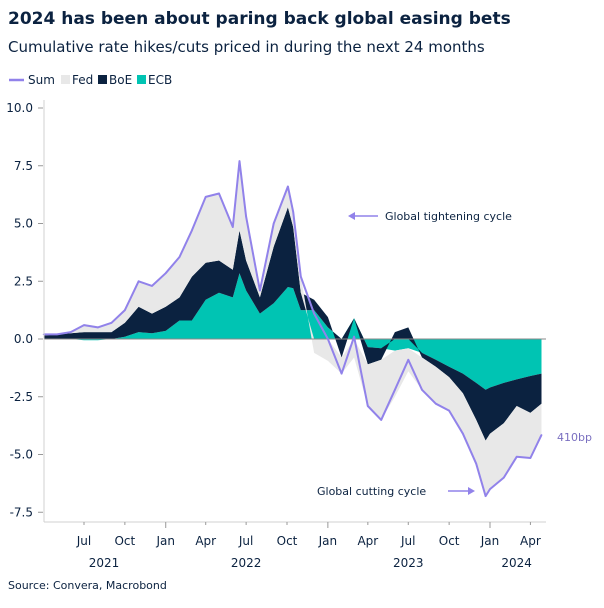  I want to click on annotation-cutting: Global cutting cycle, so click(396, 491).